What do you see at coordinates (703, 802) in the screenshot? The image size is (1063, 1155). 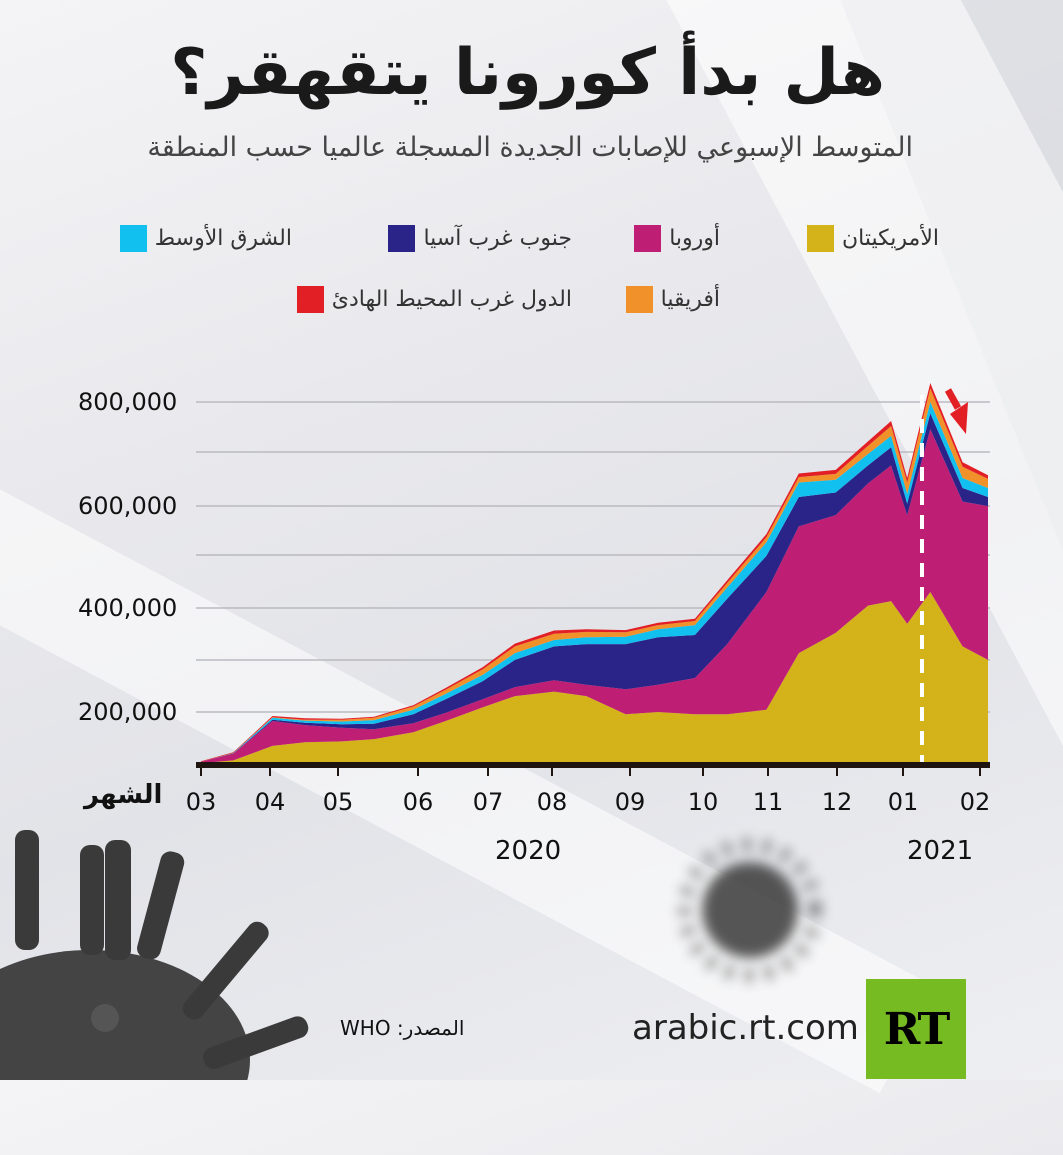 I see `x-tick-label: 10` at bounding box center [703, 802].